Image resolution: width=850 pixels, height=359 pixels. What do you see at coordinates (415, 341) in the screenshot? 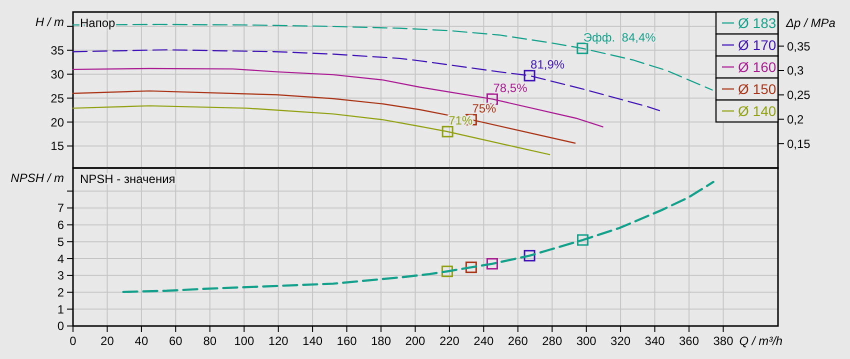
I see `x-tick-label: 200` at bounding box center [415, 341].